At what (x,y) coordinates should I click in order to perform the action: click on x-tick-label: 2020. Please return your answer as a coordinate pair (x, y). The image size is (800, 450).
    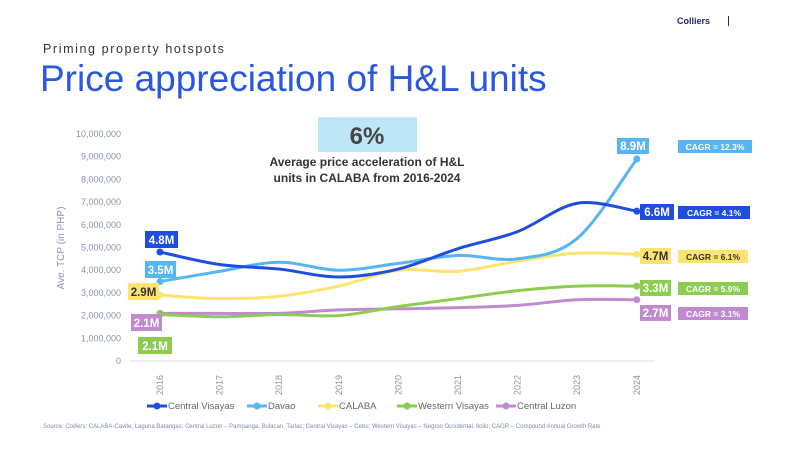
    Looking at the image, I should click on (398, 385).